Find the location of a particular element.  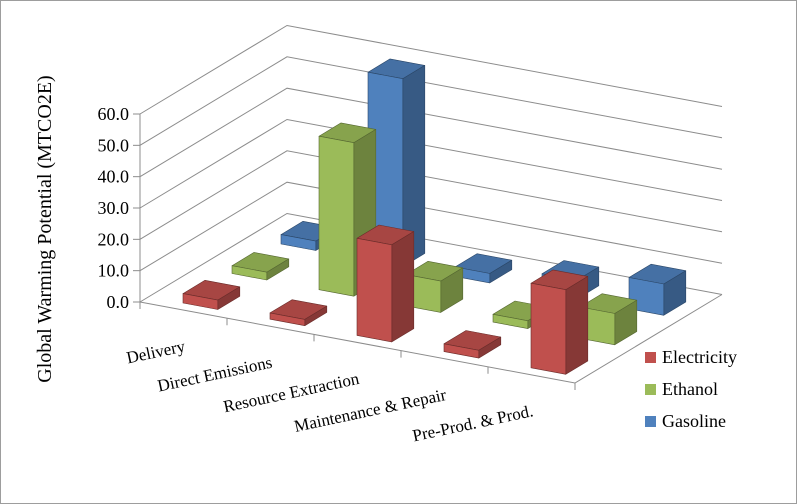

legend-swatch-ethanol is located at coordinates (650, 389).